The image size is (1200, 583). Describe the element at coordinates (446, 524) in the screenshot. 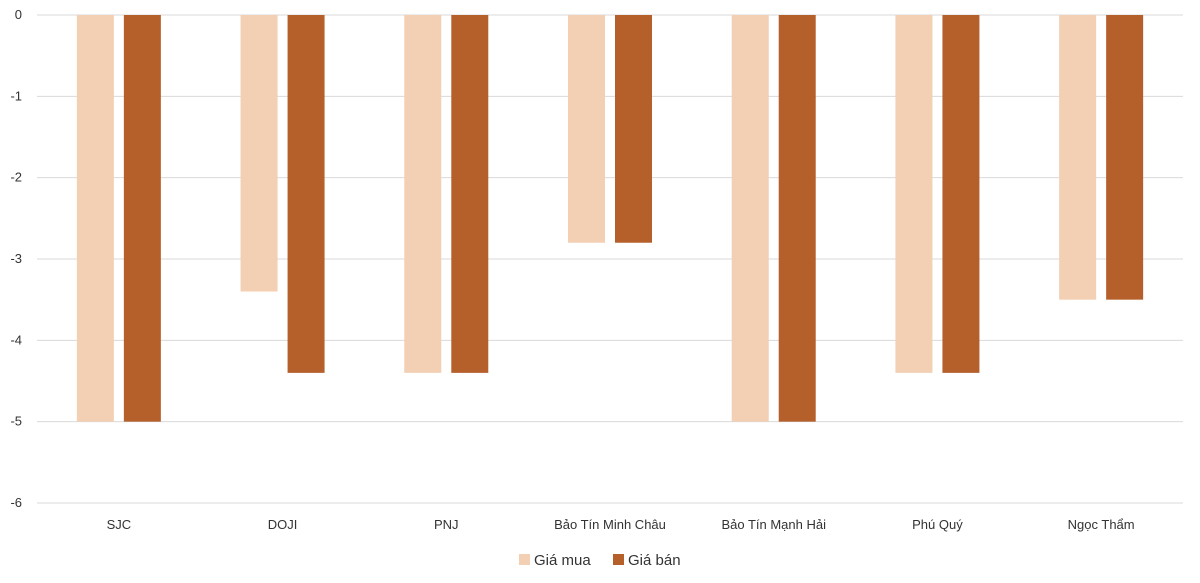

I see `x-tick-label: PNJ` at that location.